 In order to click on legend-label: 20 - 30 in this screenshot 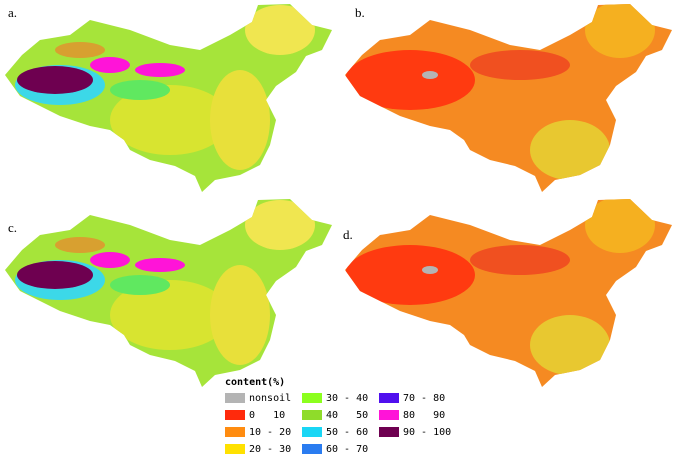, I will do `click(270, 449)`.